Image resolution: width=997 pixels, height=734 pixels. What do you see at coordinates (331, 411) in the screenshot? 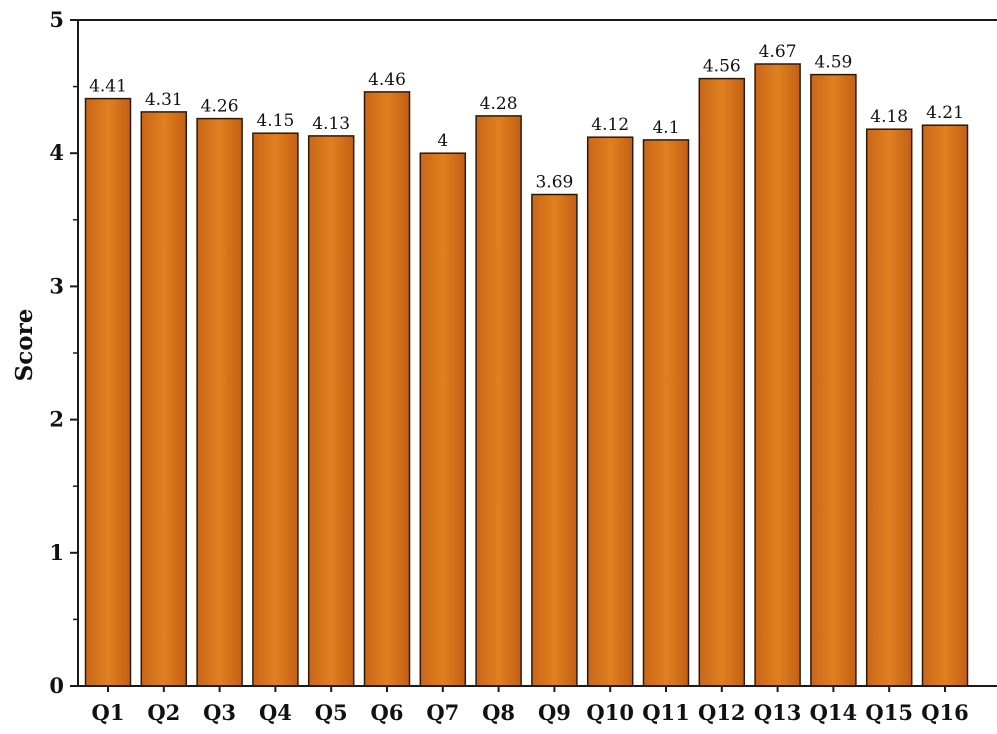
I see `bar-q5` at bounding box center [331, 411].